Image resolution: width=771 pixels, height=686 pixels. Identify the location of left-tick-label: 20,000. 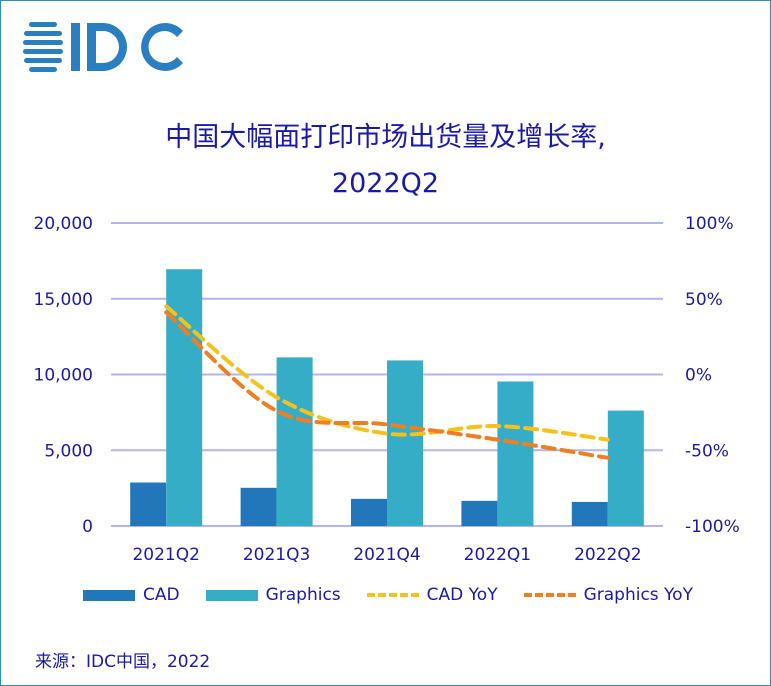
(63, 224).